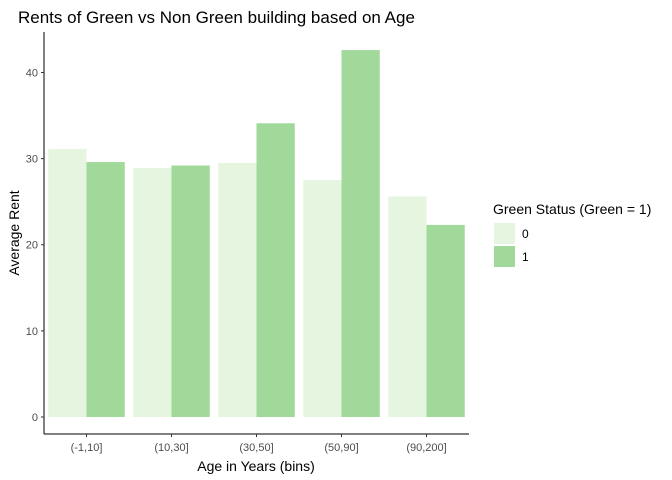 Image resolution: width=672 pixels, height=480 pixels. What do you see at coordinates (426, 448) in the screenshot?
I see `x-tick-label: (90,200]` at bounding box center [426, 448].